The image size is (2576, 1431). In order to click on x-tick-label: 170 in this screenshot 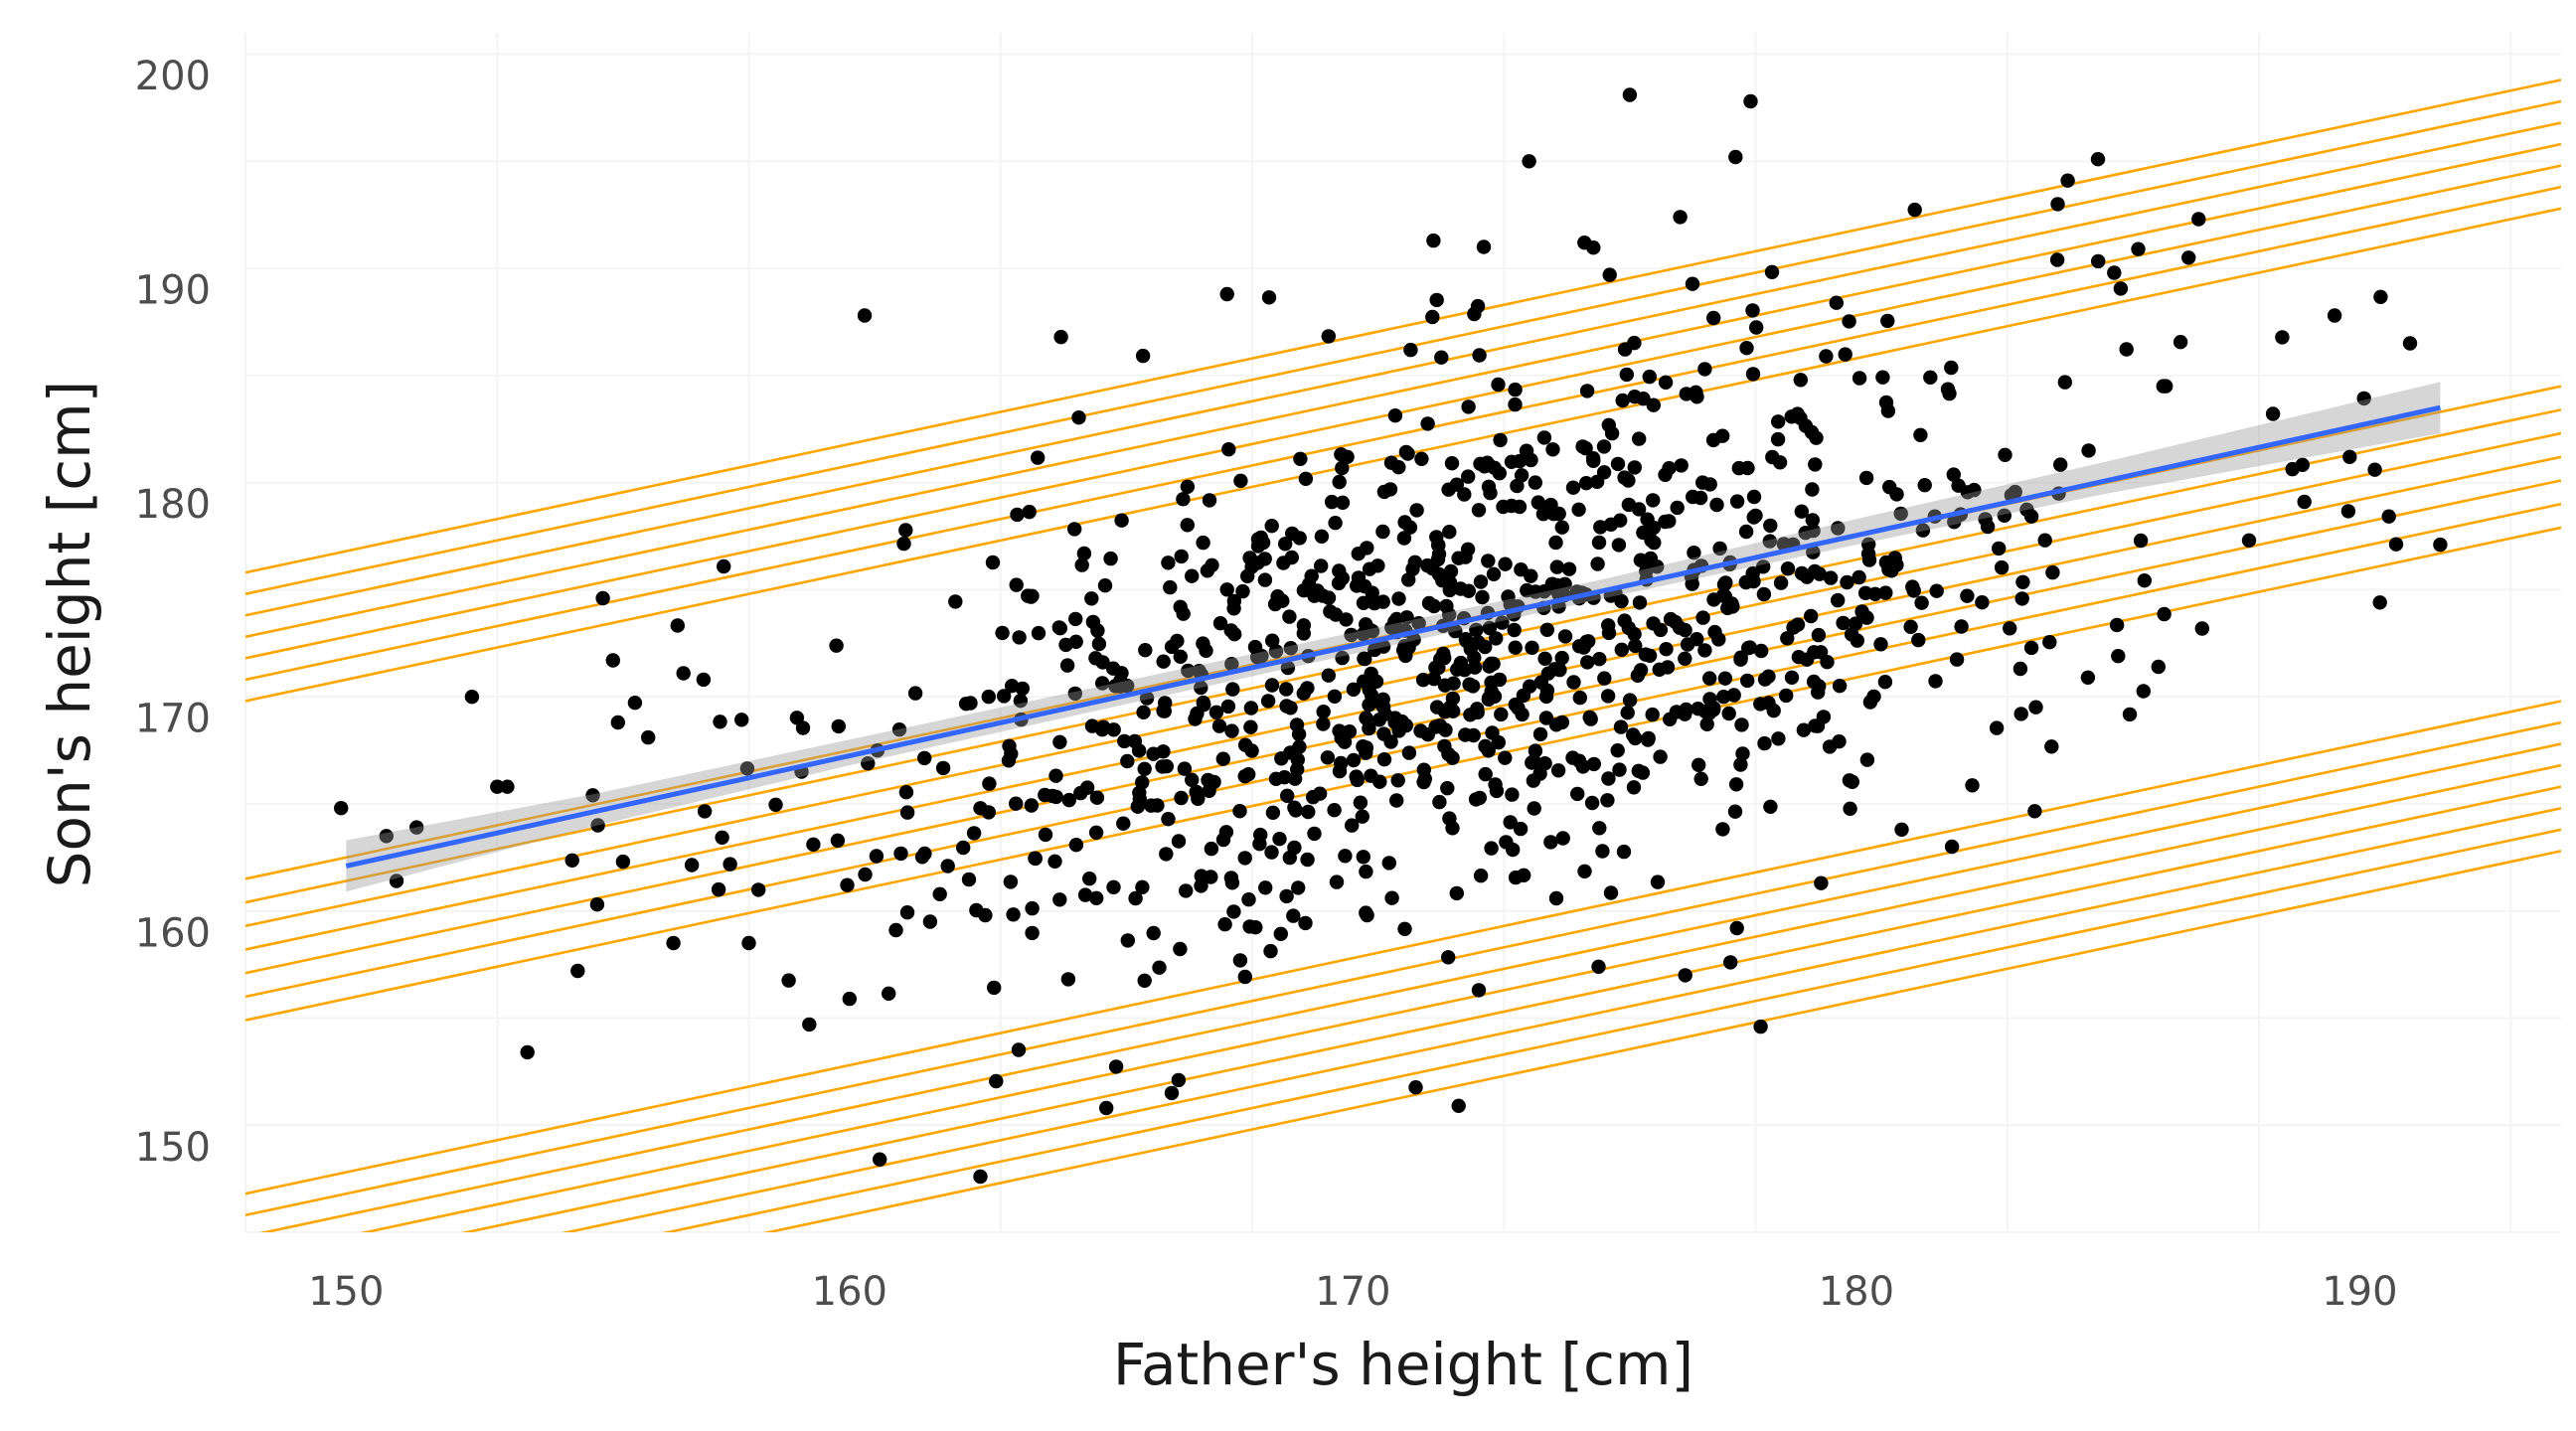, I will do `click(1352, 1292)`.